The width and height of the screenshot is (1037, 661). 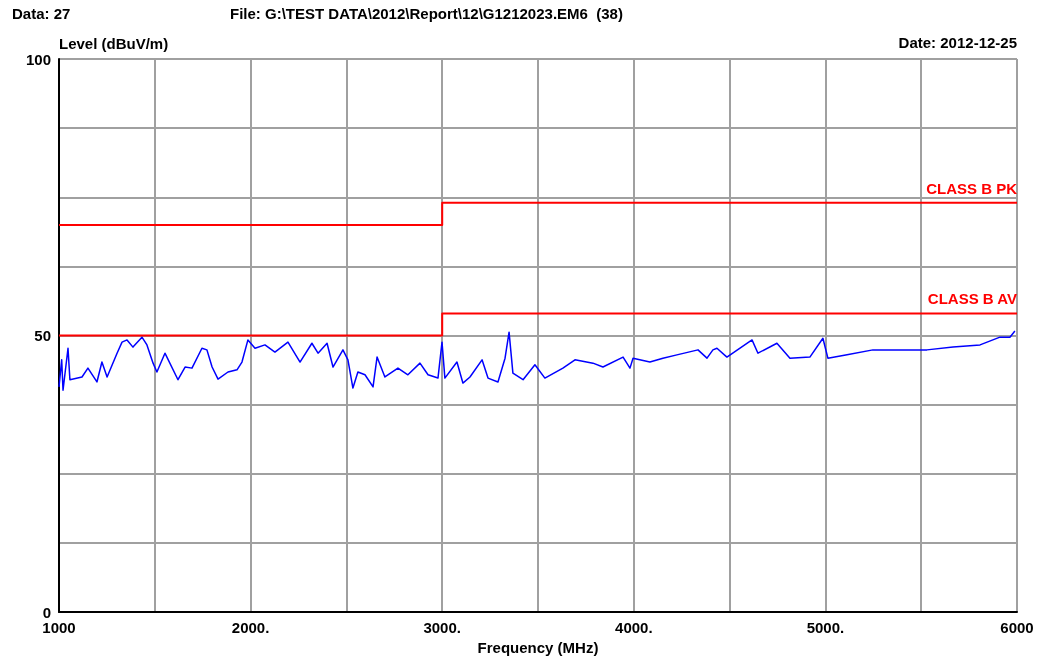 What do you see at coordinates (537, 360) in the screenshot?
I see `line-series` at bounding box center [537, 360].